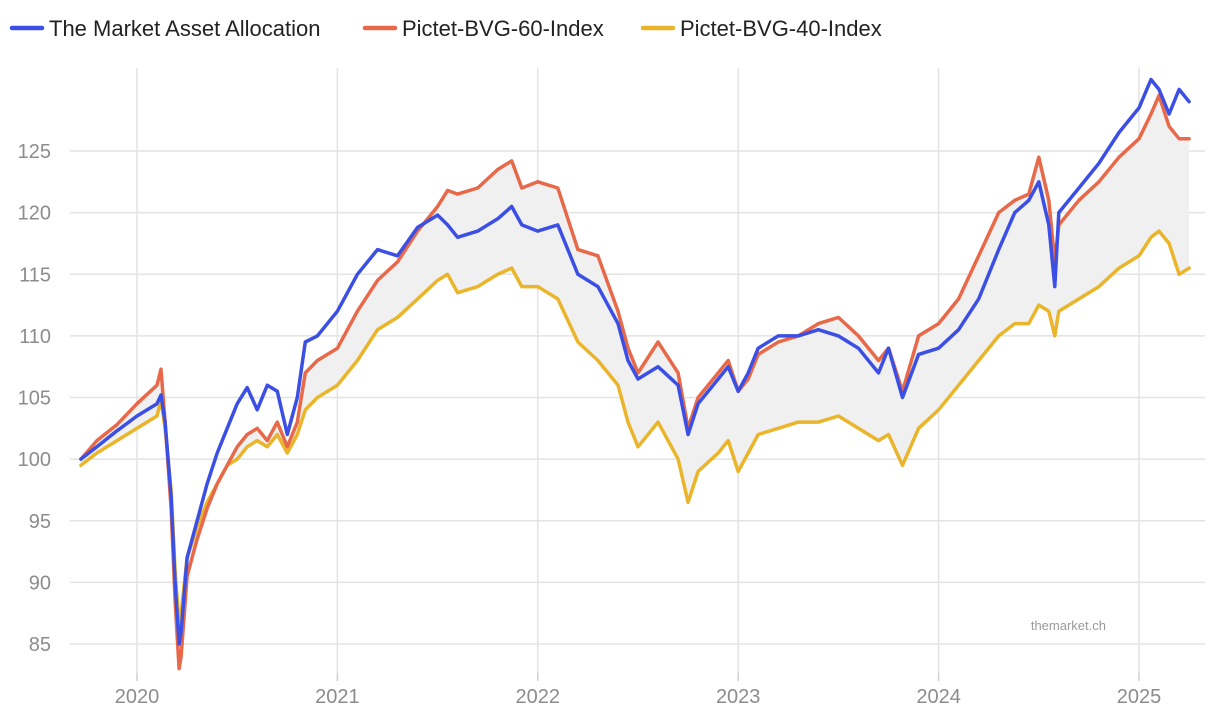 This screenshot has width=1220, height=716. I want to click on x-tick-label: 2020, so click(137, 697).